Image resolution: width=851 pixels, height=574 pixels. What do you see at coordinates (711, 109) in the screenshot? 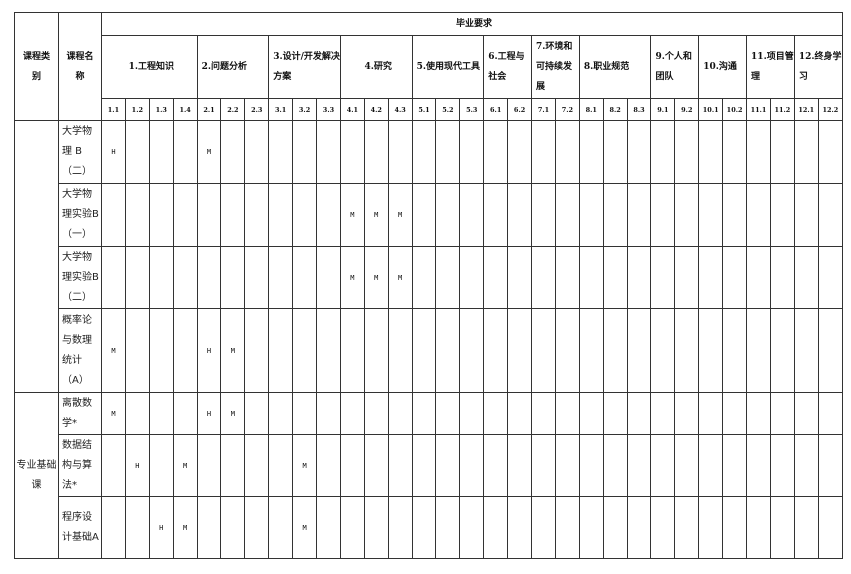
I see `requirement-sub-column: 10.1` at bounding box center [711, 109].